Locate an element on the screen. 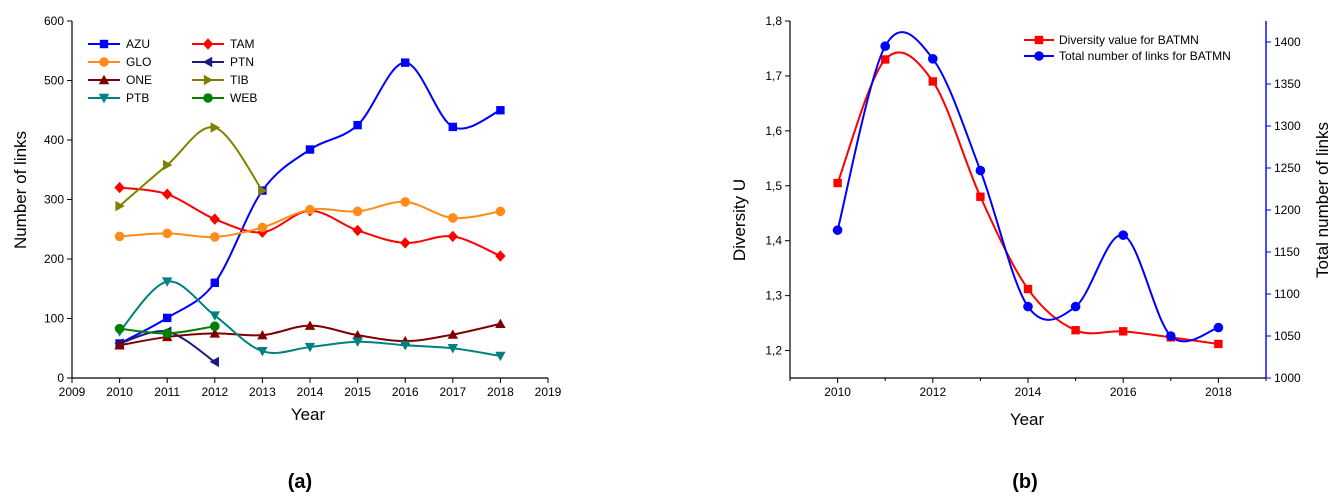 This screenshot has width=1334, height=501. chart-b-y-right-tick-label: 1200 is located at coordinates (1287, 210).